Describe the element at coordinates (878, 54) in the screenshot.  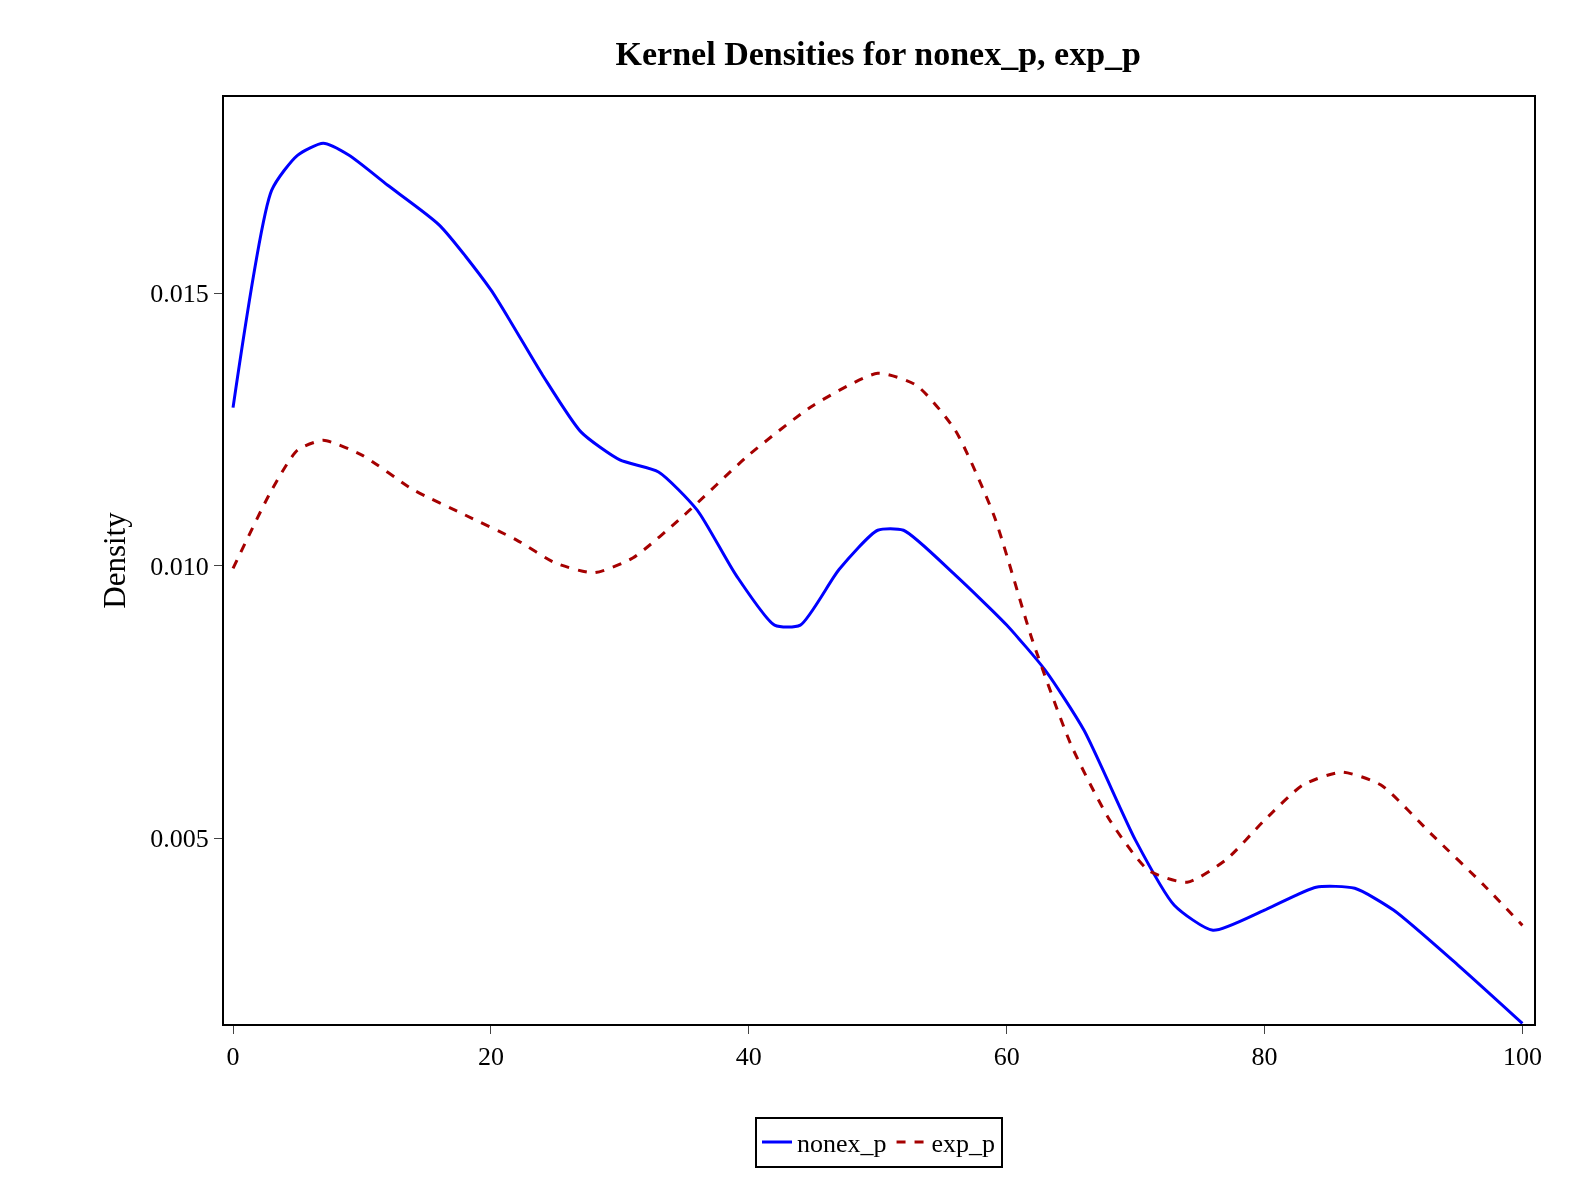
I see `chart-title: Kernel Densities for nonex_p, exp_p` at that location.